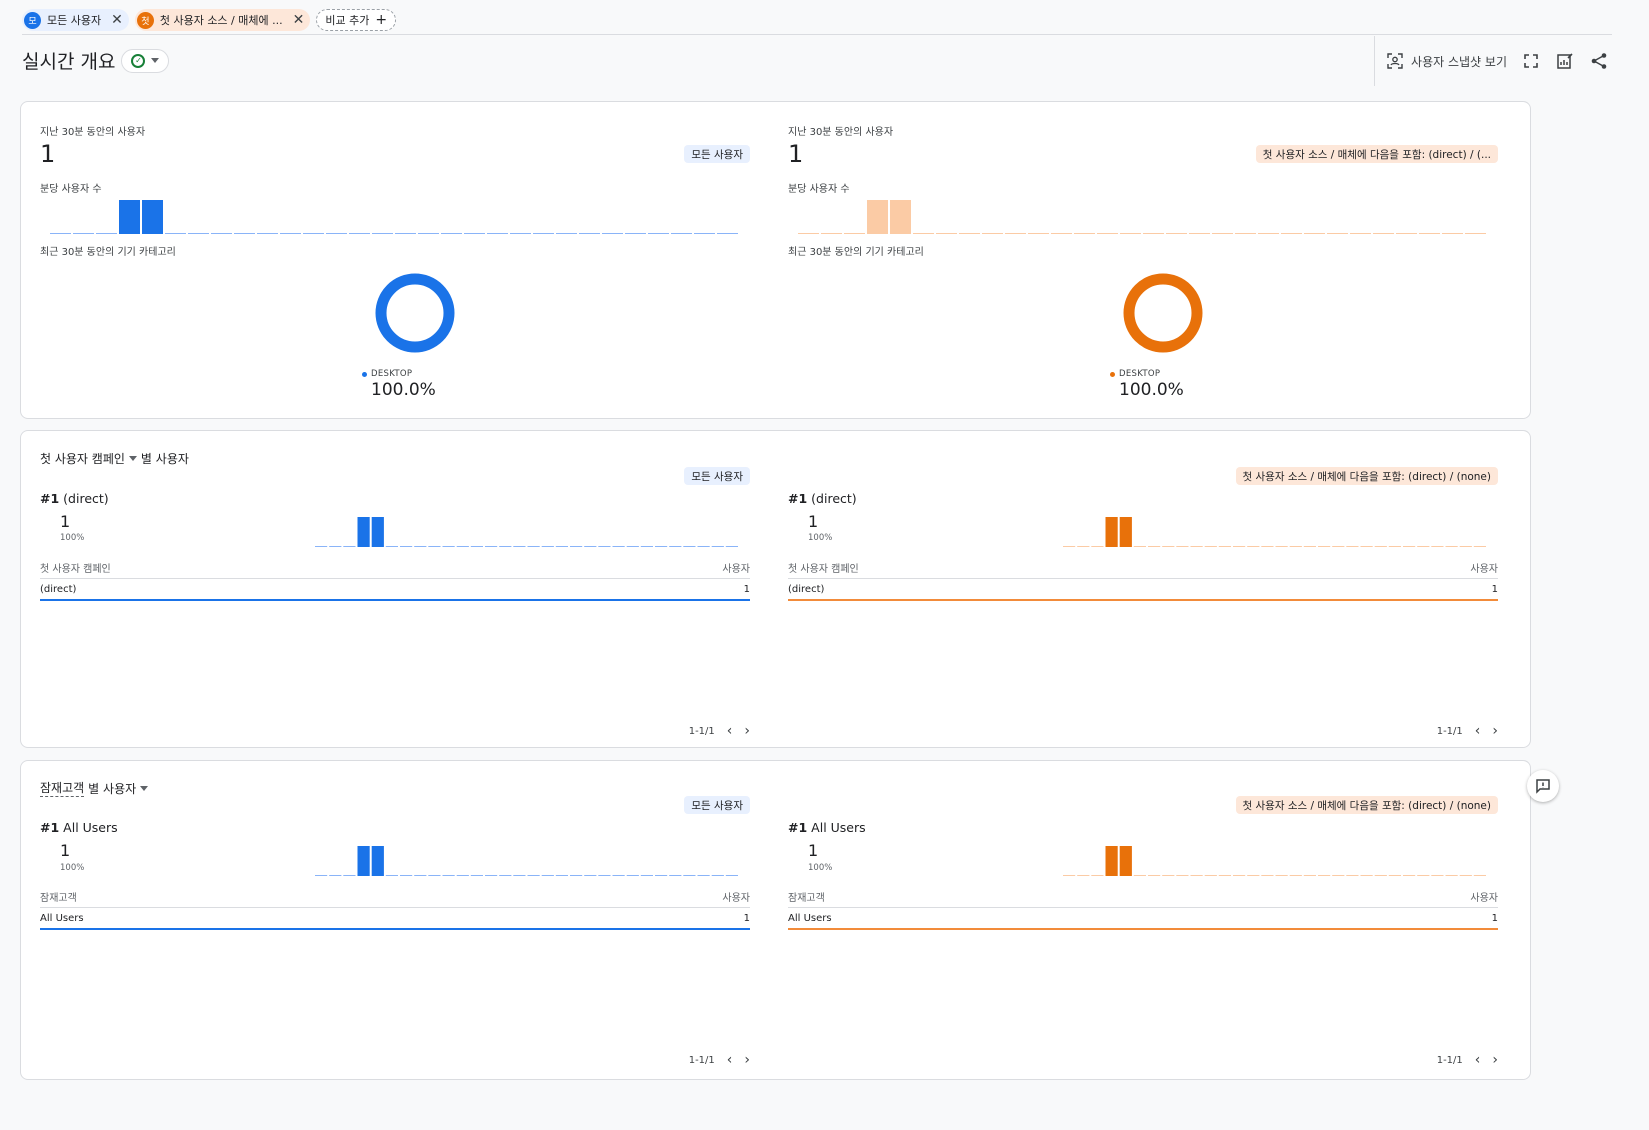  I want to click on data-status-dropdown: ✓, so click(145, 60).